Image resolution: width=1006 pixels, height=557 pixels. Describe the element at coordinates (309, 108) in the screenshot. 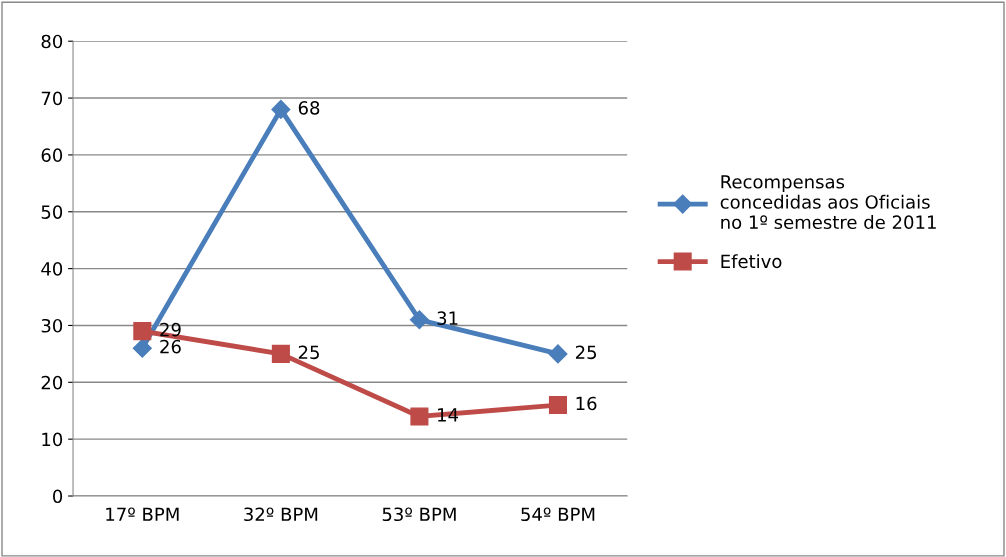

I see `data-label: 68` at that location.